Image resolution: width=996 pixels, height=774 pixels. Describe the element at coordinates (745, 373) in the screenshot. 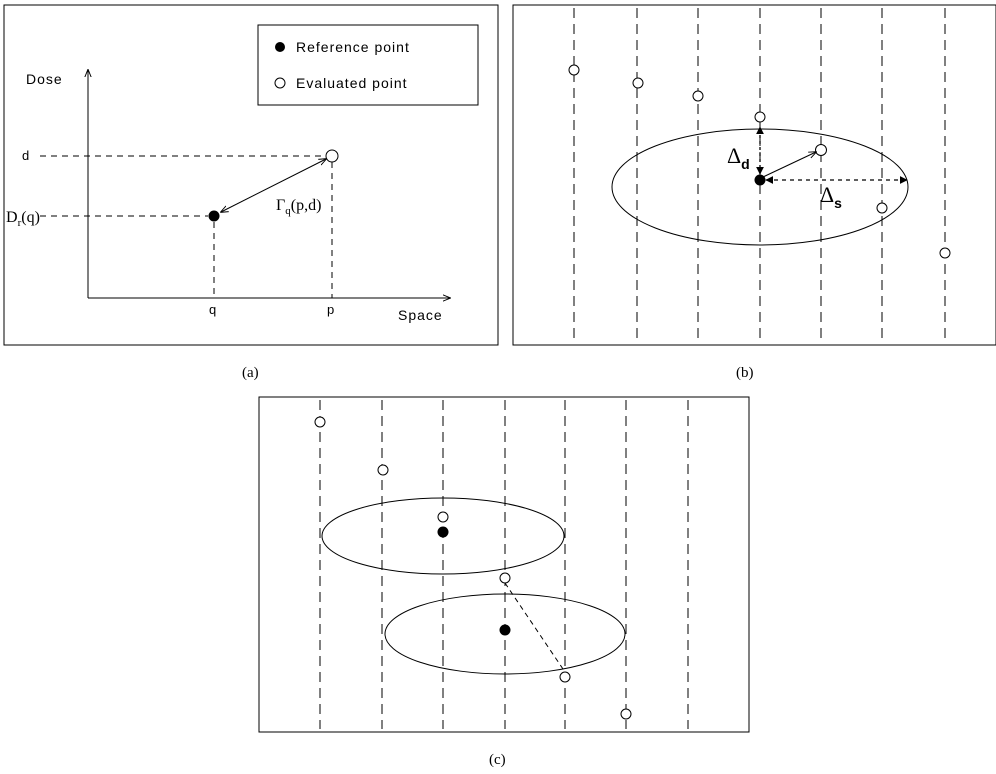

I see `caption-b: (b)` at that location.